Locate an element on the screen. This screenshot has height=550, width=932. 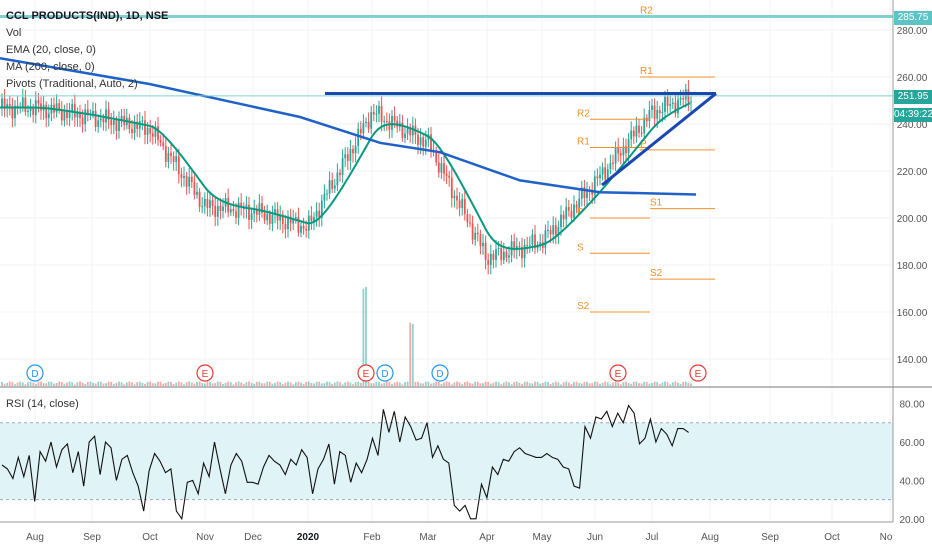
time-tick-label: 2020 is located at coordinates (308, 537).